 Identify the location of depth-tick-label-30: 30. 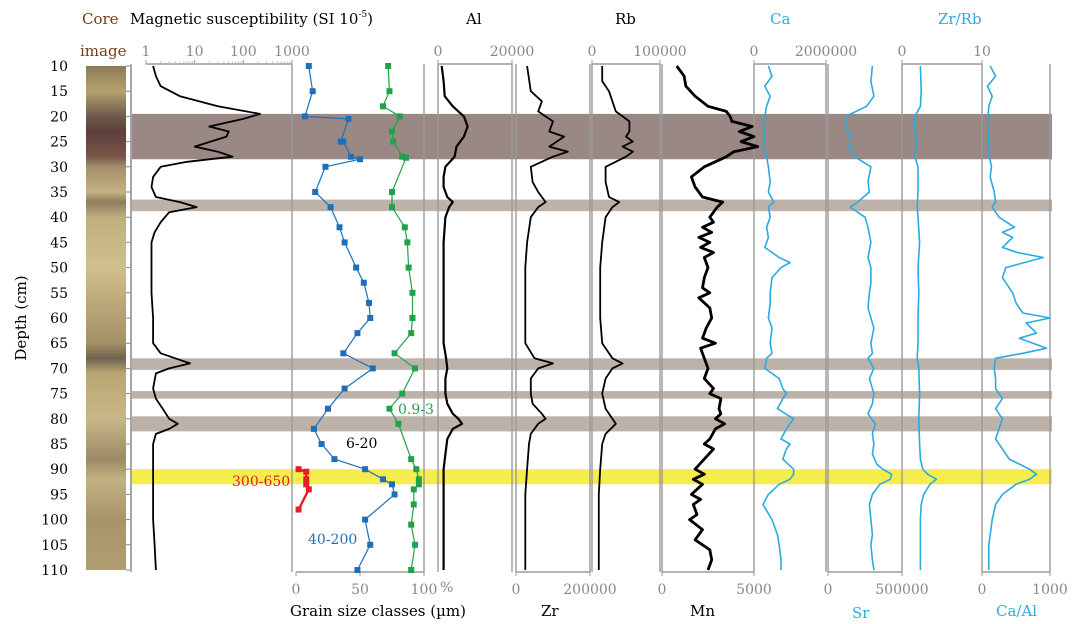
(59, 168).